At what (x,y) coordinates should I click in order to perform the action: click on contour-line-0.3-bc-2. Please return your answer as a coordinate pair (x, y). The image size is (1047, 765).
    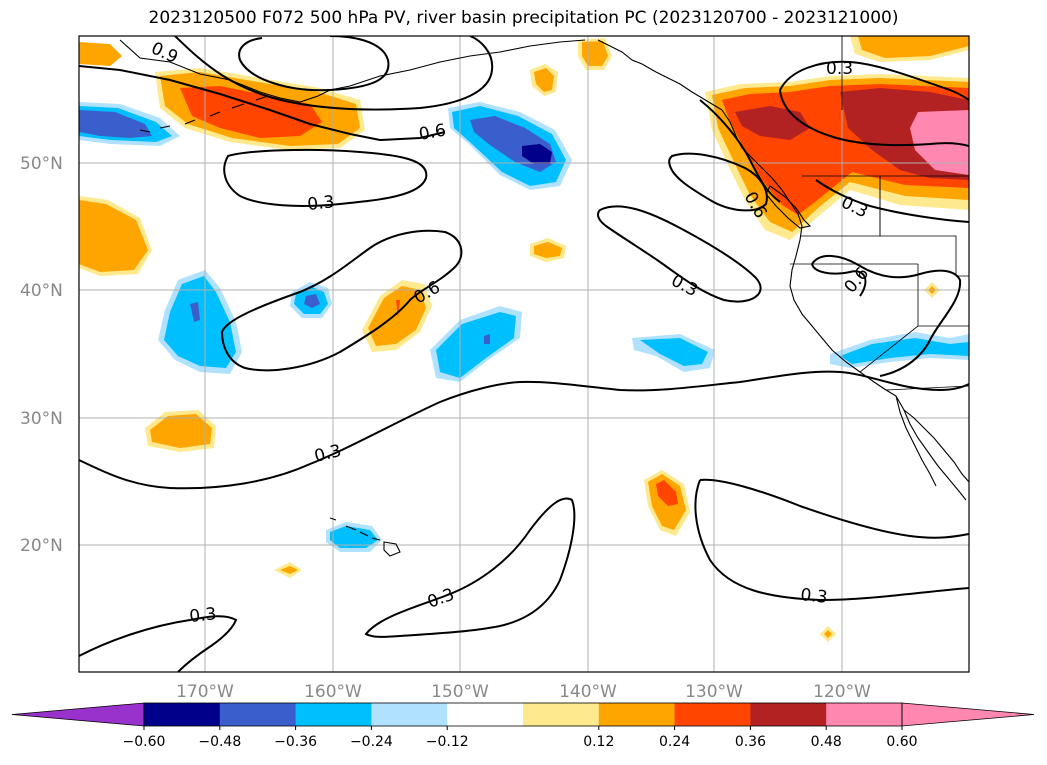
    Looking at the image, I should click on (874, 118).